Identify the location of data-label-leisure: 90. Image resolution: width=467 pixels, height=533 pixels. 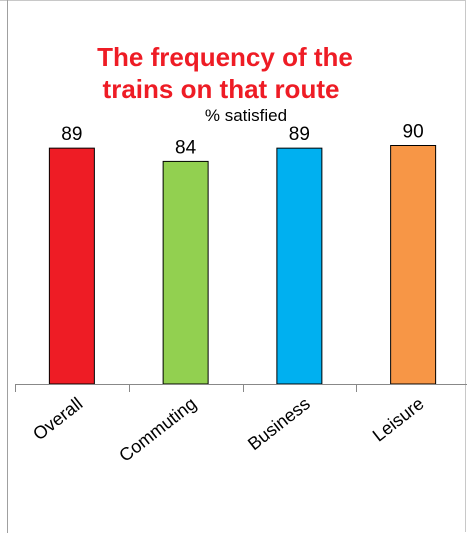
(413, 132).